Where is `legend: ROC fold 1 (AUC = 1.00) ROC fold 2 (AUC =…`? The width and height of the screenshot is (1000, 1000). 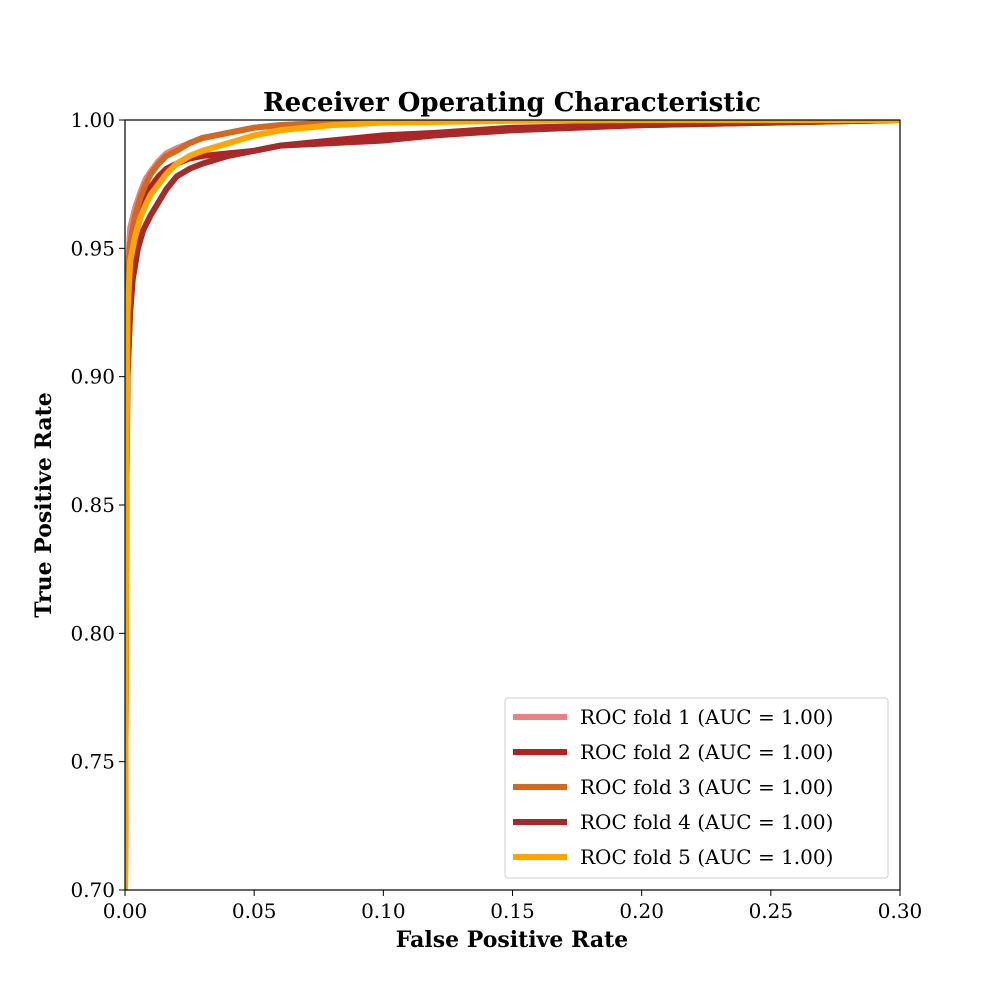
legend: ROC fold 1 (AUC = 1.00) ROC fold 2 (AUC =… is located at coordinates (696, 788).